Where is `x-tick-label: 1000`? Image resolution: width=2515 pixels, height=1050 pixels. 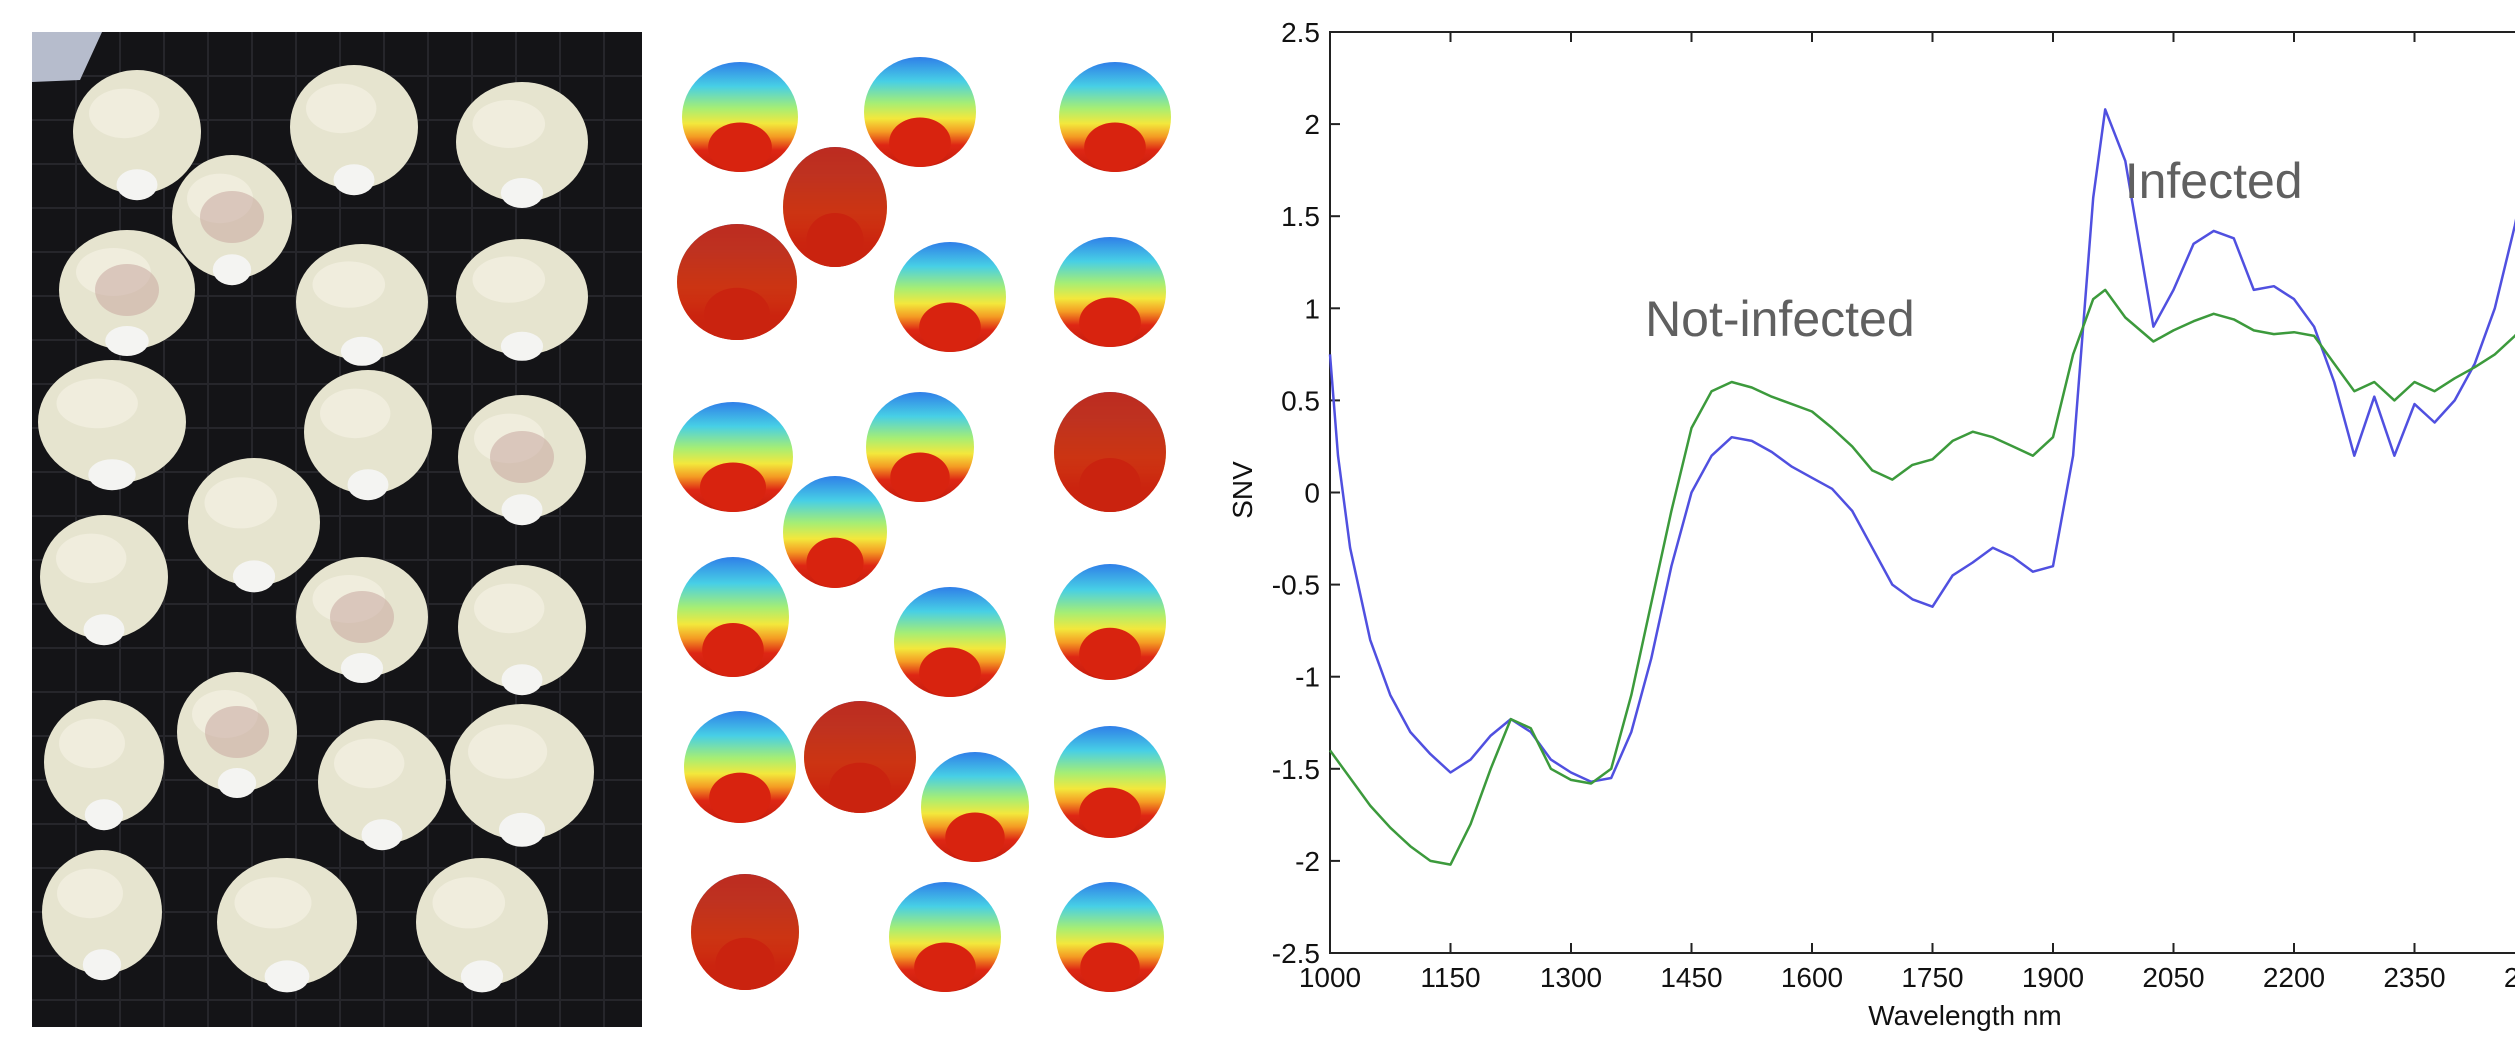
x-tick-label: 1000 is located at coordinates (1330, 977).